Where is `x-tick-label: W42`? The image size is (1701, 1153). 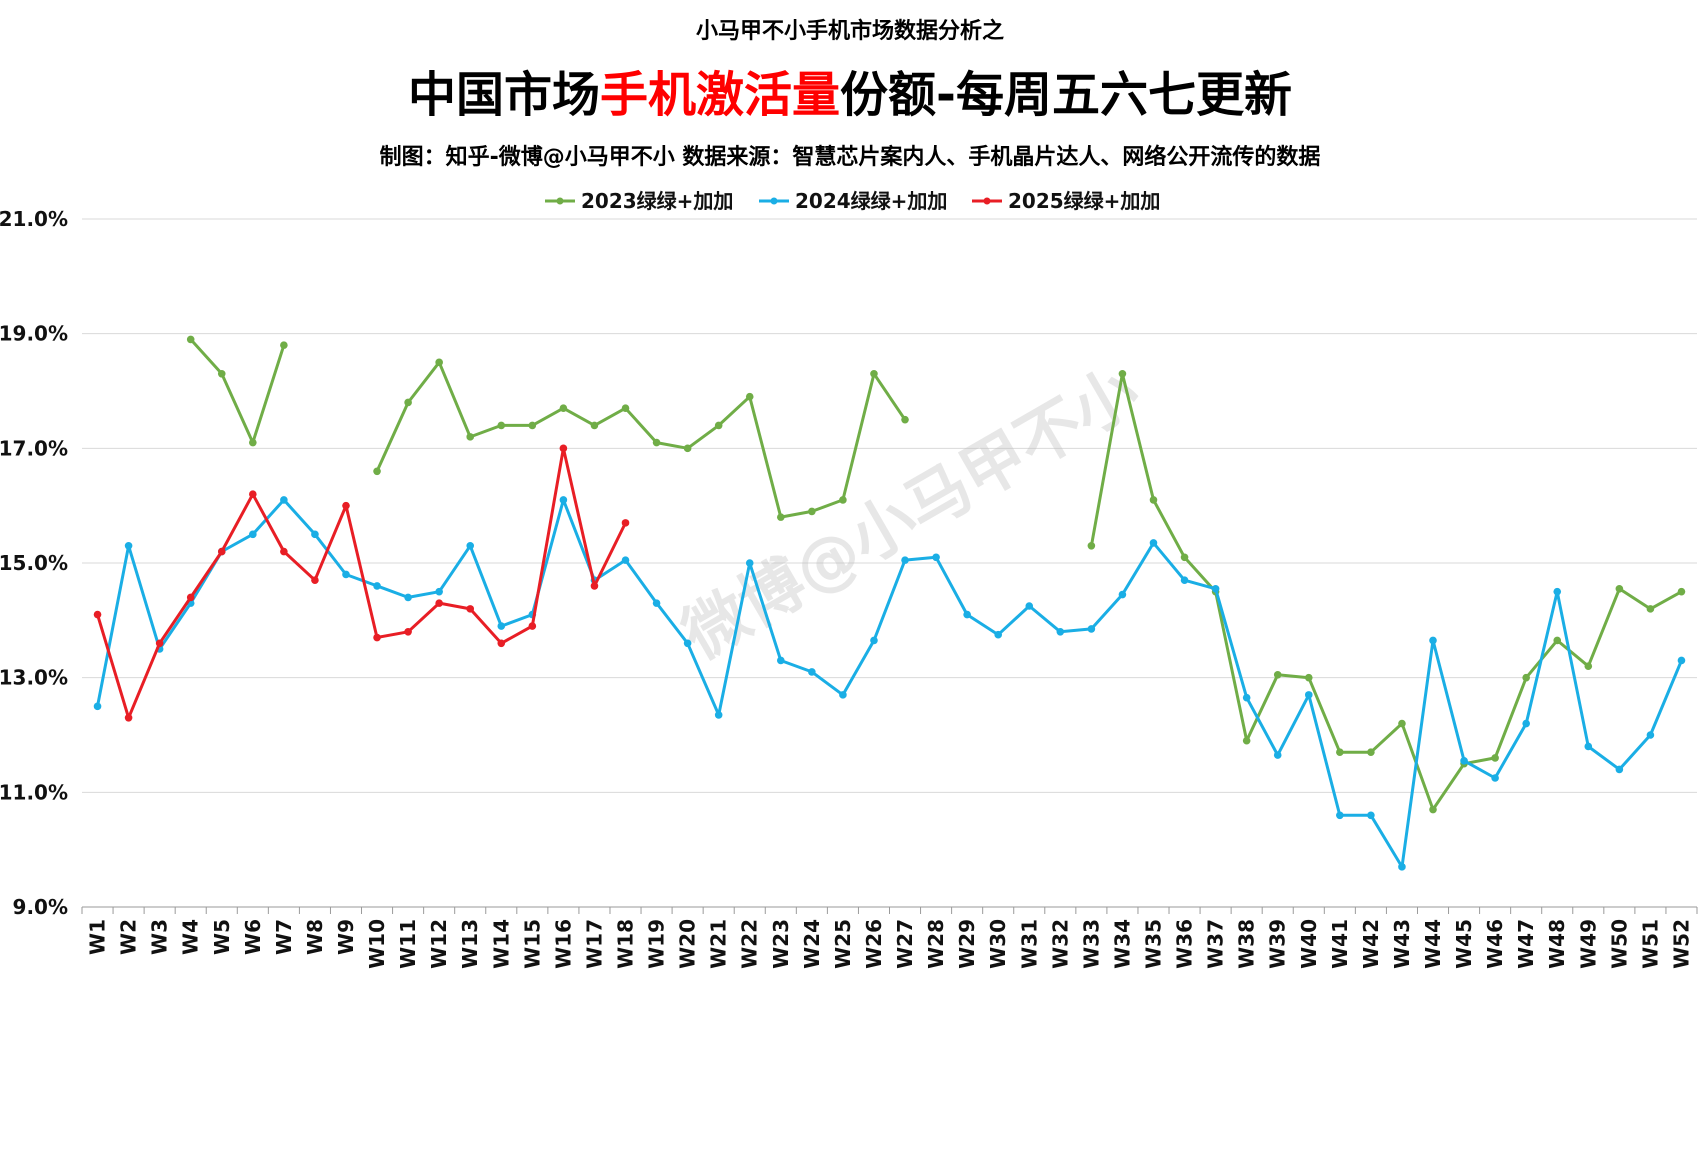 x-tick-label: W42 is located at coordinates (1371, 944).